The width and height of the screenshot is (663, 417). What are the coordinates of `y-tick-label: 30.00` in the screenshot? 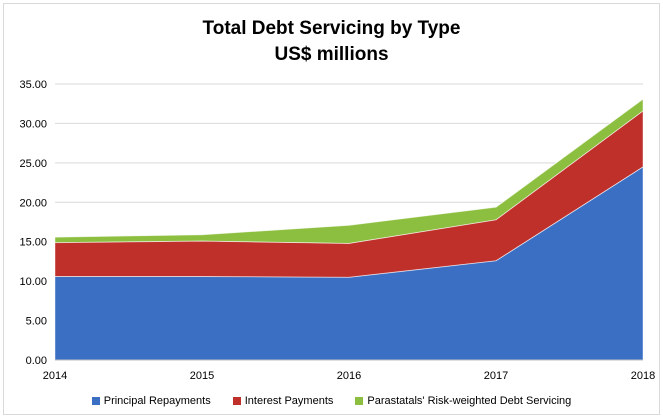 It's located at (33, 124).